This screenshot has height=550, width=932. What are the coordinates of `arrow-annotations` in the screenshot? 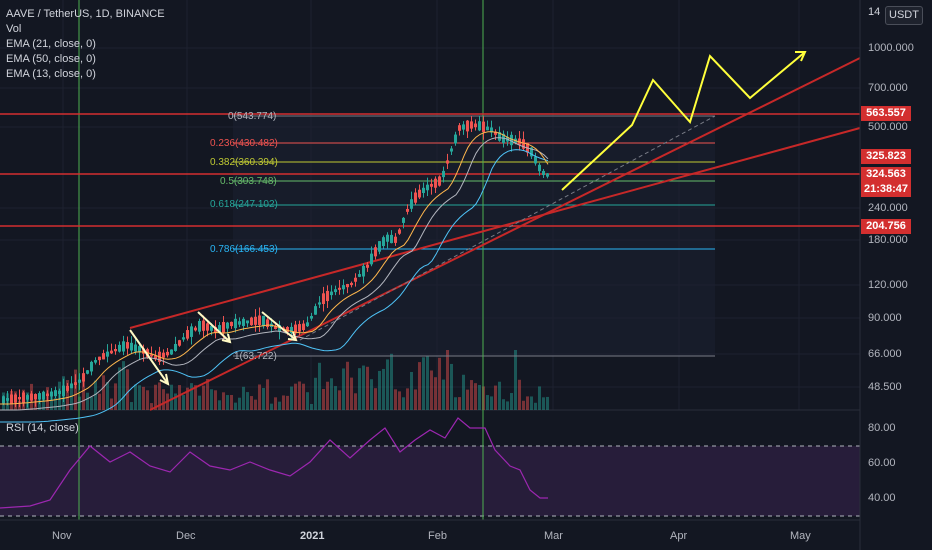 It's located at (213, 348).